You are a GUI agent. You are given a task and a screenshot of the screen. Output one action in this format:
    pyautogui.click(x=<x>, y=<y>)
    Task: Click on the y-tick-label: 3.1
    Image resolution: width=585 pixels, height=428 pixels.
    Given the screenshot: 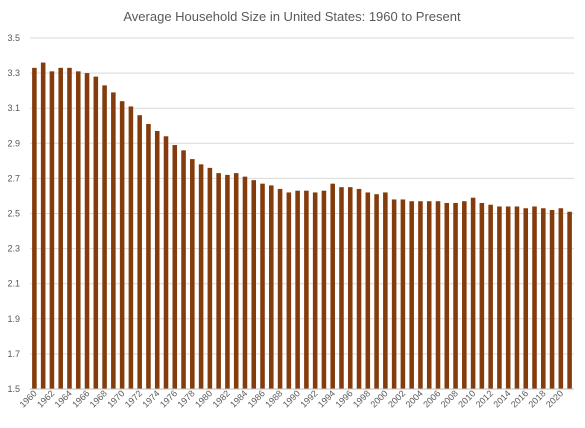 What is the action you would take?
    pyautogui.click(x=13, y=108)
    